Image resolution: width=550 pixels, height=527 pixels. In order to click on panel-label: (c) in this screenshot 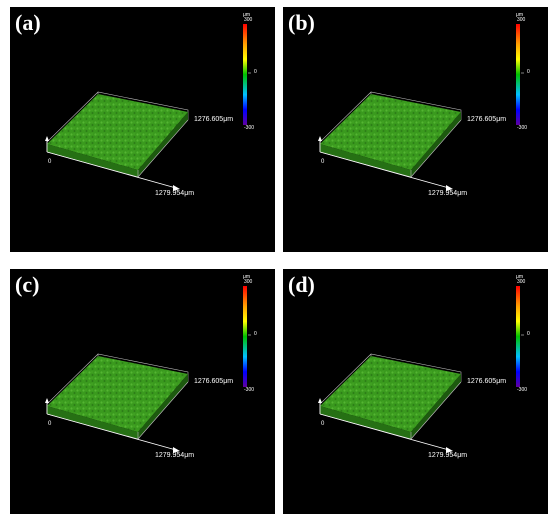, I will do `click(27, 284)`.